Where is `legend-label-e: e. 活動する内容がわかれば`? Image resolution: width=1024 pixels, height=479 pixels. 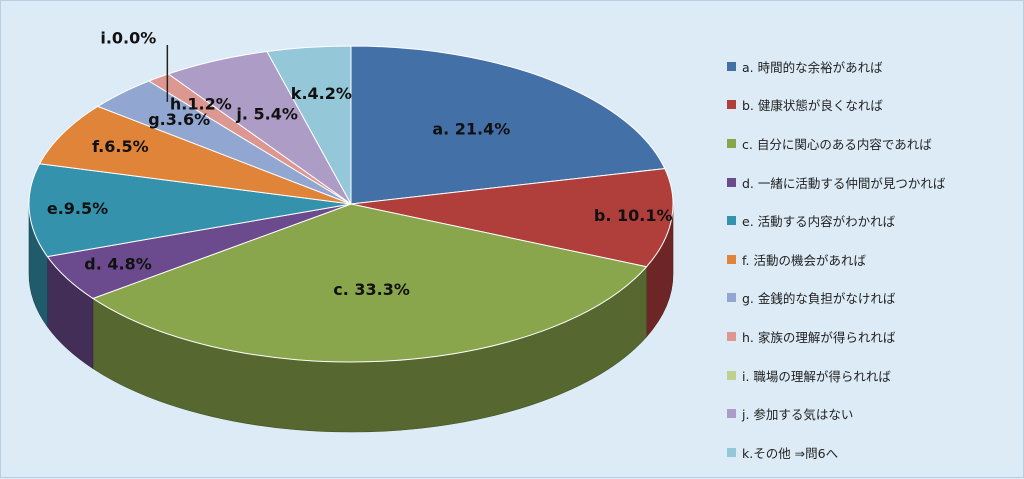
legend-label-e: e. 活動する内容がわかれば is located at coordinates (819, 222).